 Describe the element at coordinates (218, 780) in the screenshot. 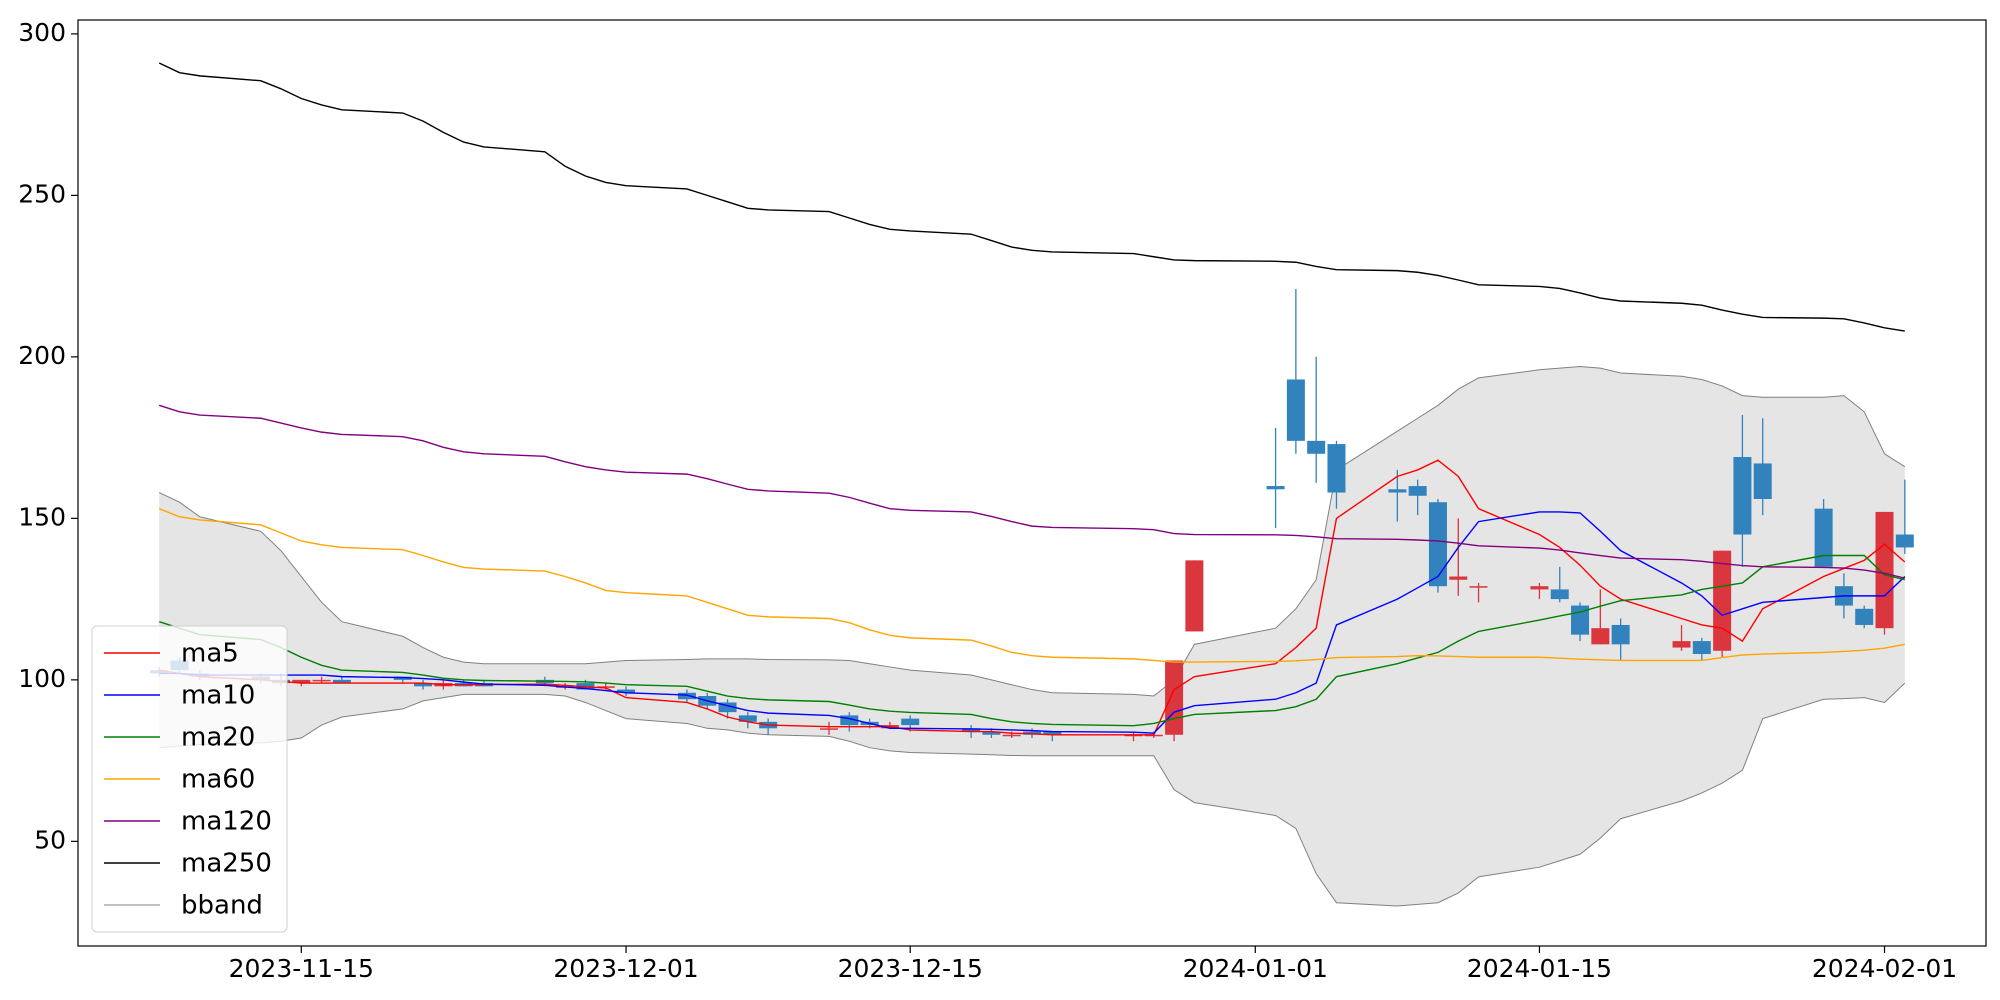

I see `legend-label: ma60` at that location.